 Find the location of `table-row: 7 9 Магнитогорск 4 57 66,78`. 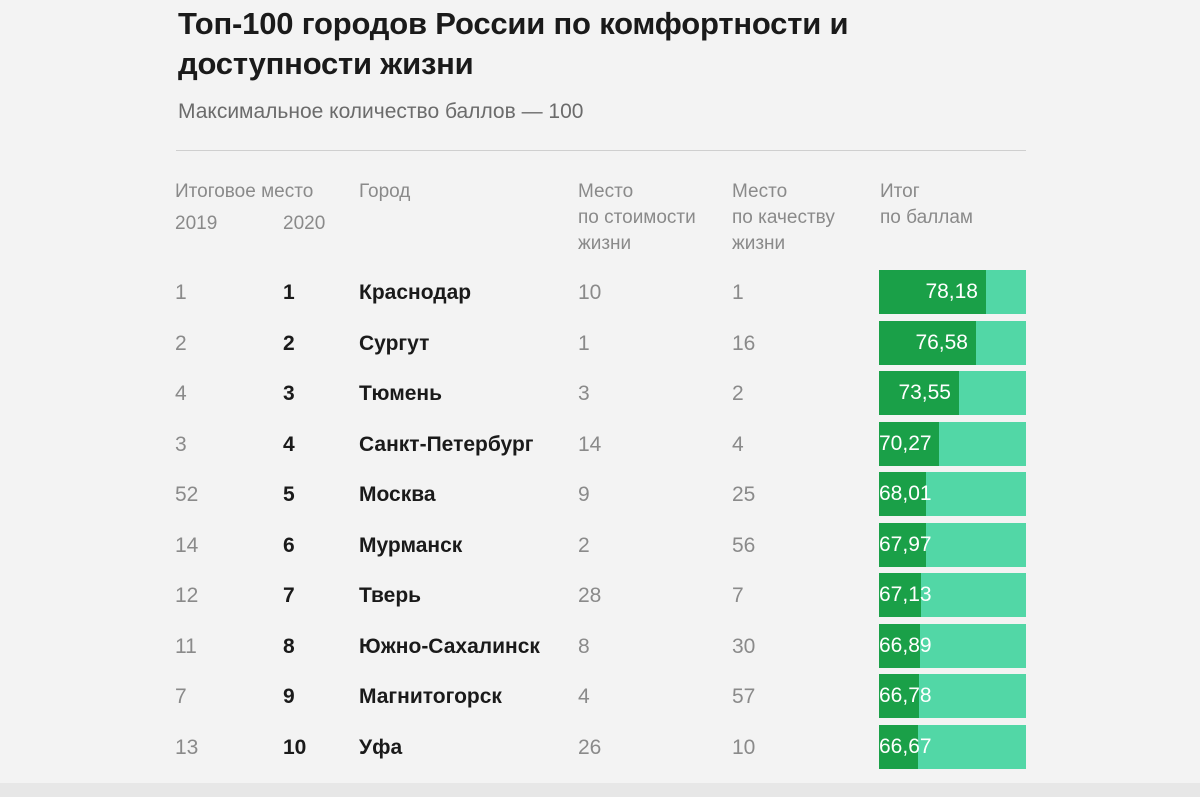

table-row: 7 9 Магнитогорск 4 57 66,78 is located at coordinates (600, 699).